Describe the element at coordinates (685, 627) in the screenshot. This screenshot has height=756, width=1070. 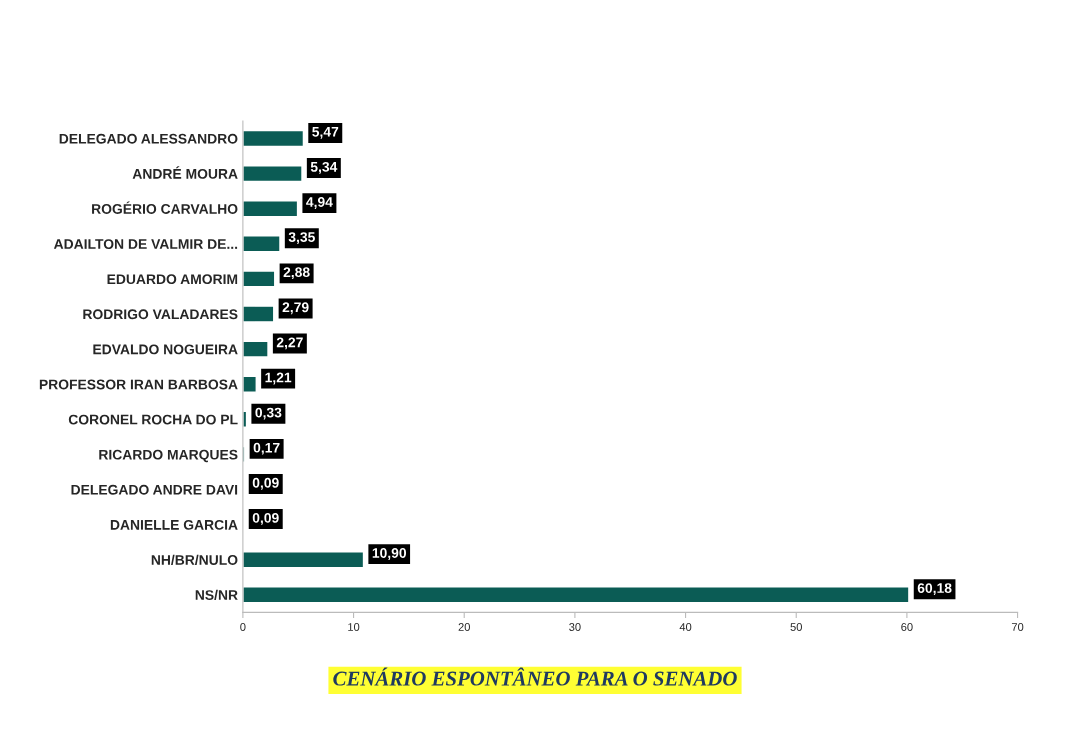
I see `x-tick-label: 40` at that location.